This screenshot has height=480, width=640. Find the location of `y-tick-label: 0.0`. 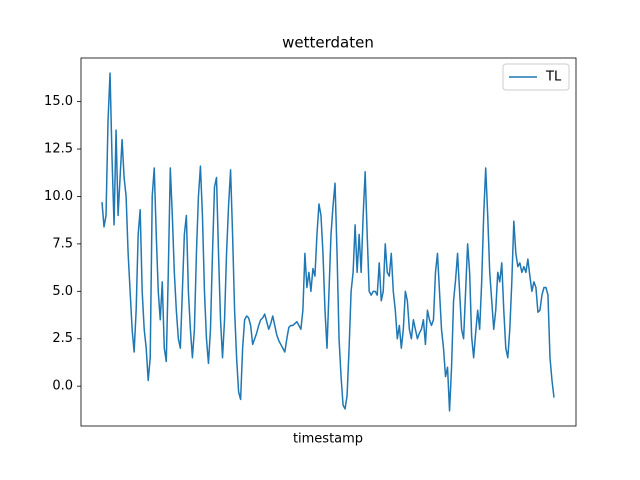

y-tick-label: 0.0 is located at coordinates (62, 386).